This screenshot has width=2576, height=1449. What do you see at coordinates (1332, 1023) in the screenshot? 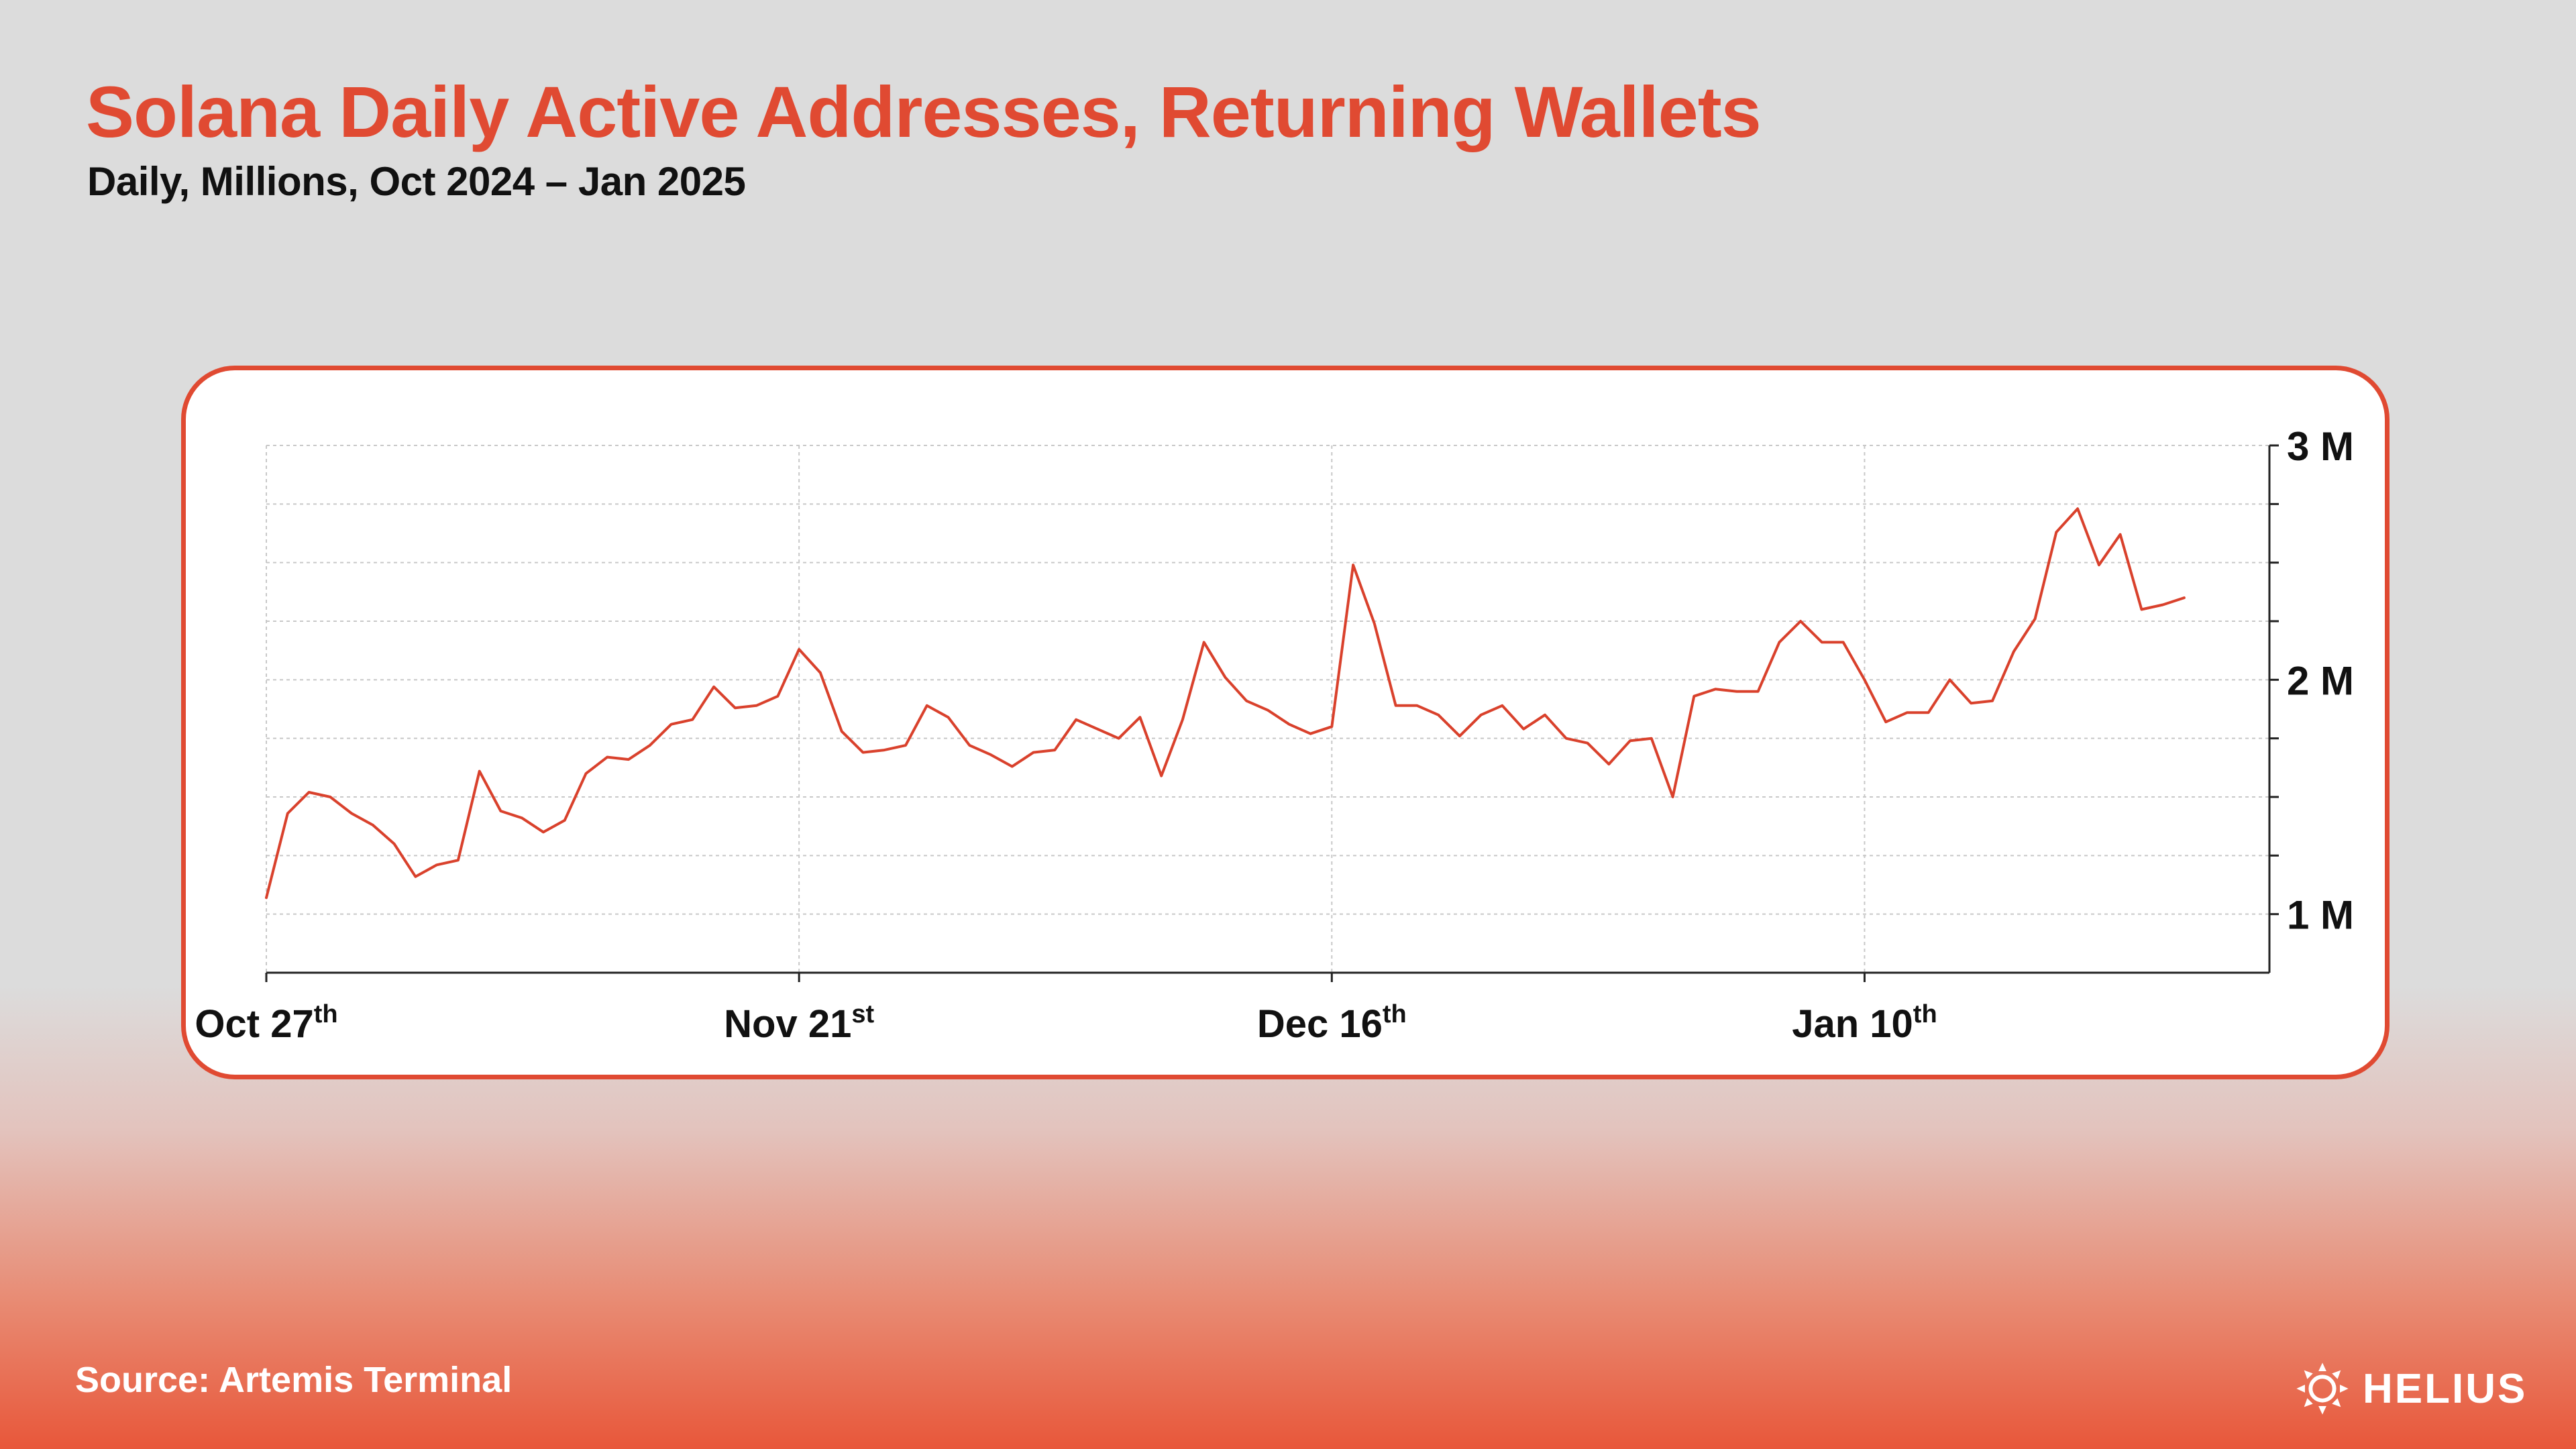
I see `x-tick-label: Dec 16th` at bounding box center [1332, 1023].